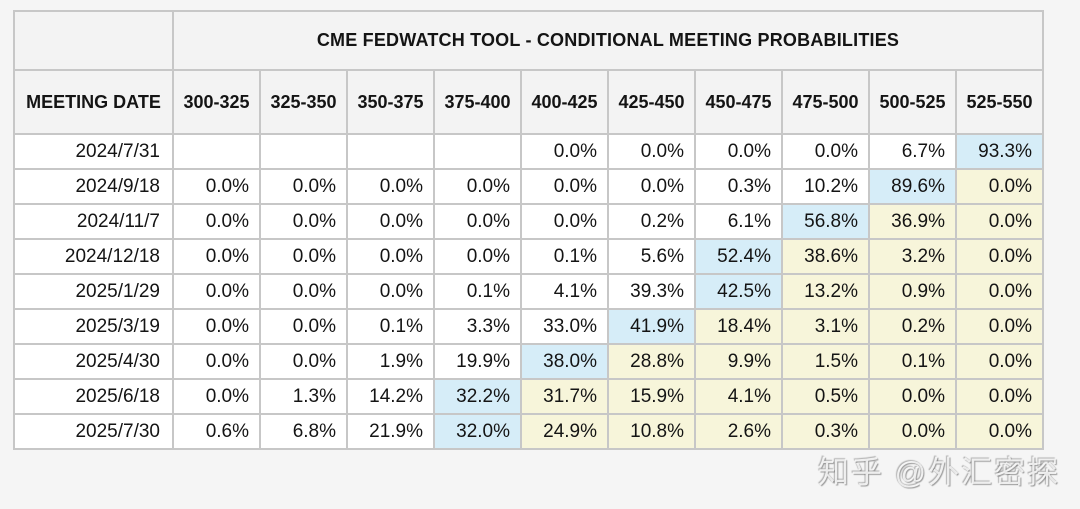 The height and width of the screenshot is (509, 1080). I want to click on probability-cell: 3.2%, so click(912, 256).